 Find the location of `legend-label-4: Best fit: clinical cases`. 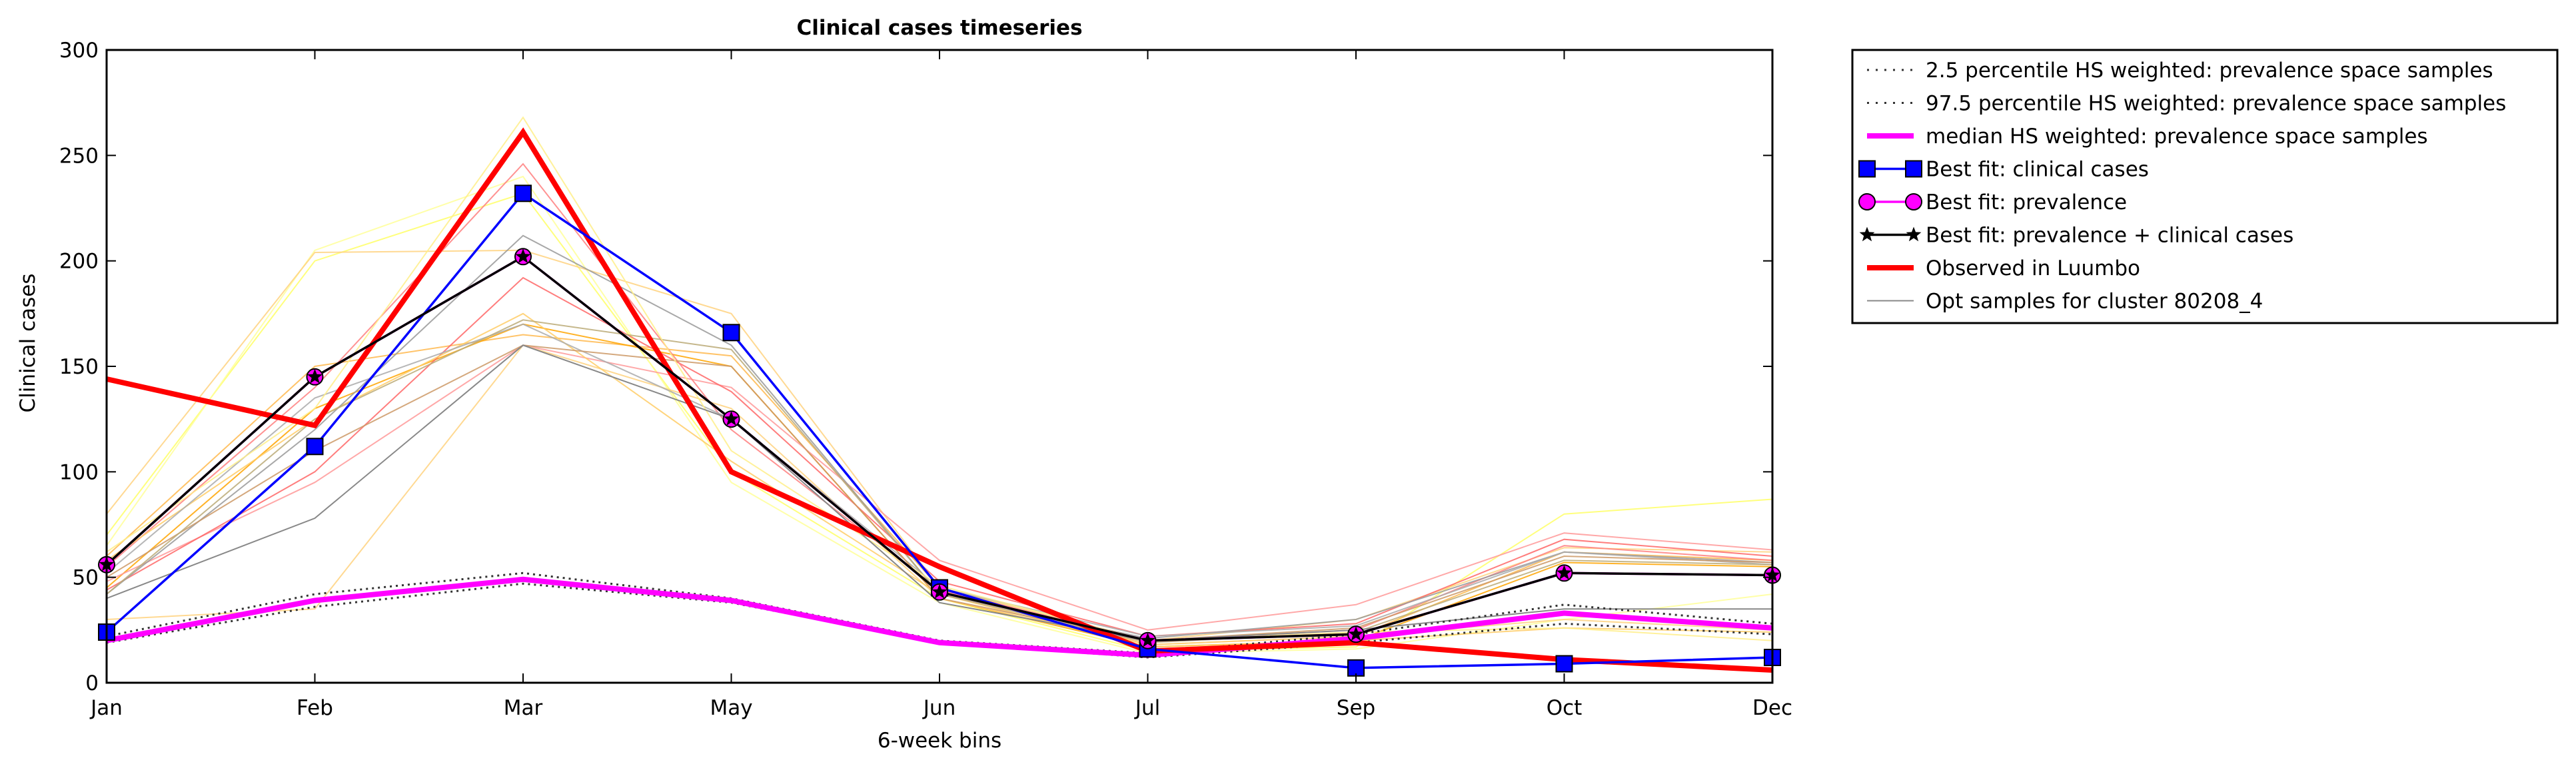

legend-label-4: Best fit: clinical cases is located at coordinates (2038, 170).